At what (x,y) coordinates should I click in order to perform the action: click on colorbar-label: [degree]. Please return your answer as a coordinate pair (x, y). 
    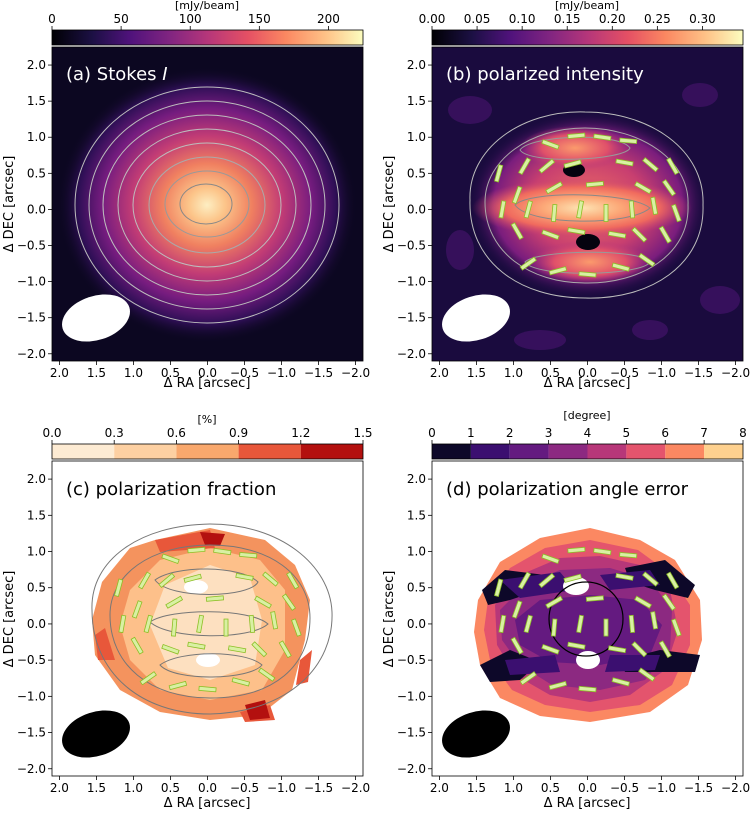
    Looking at the image, I should click on (586, 415).